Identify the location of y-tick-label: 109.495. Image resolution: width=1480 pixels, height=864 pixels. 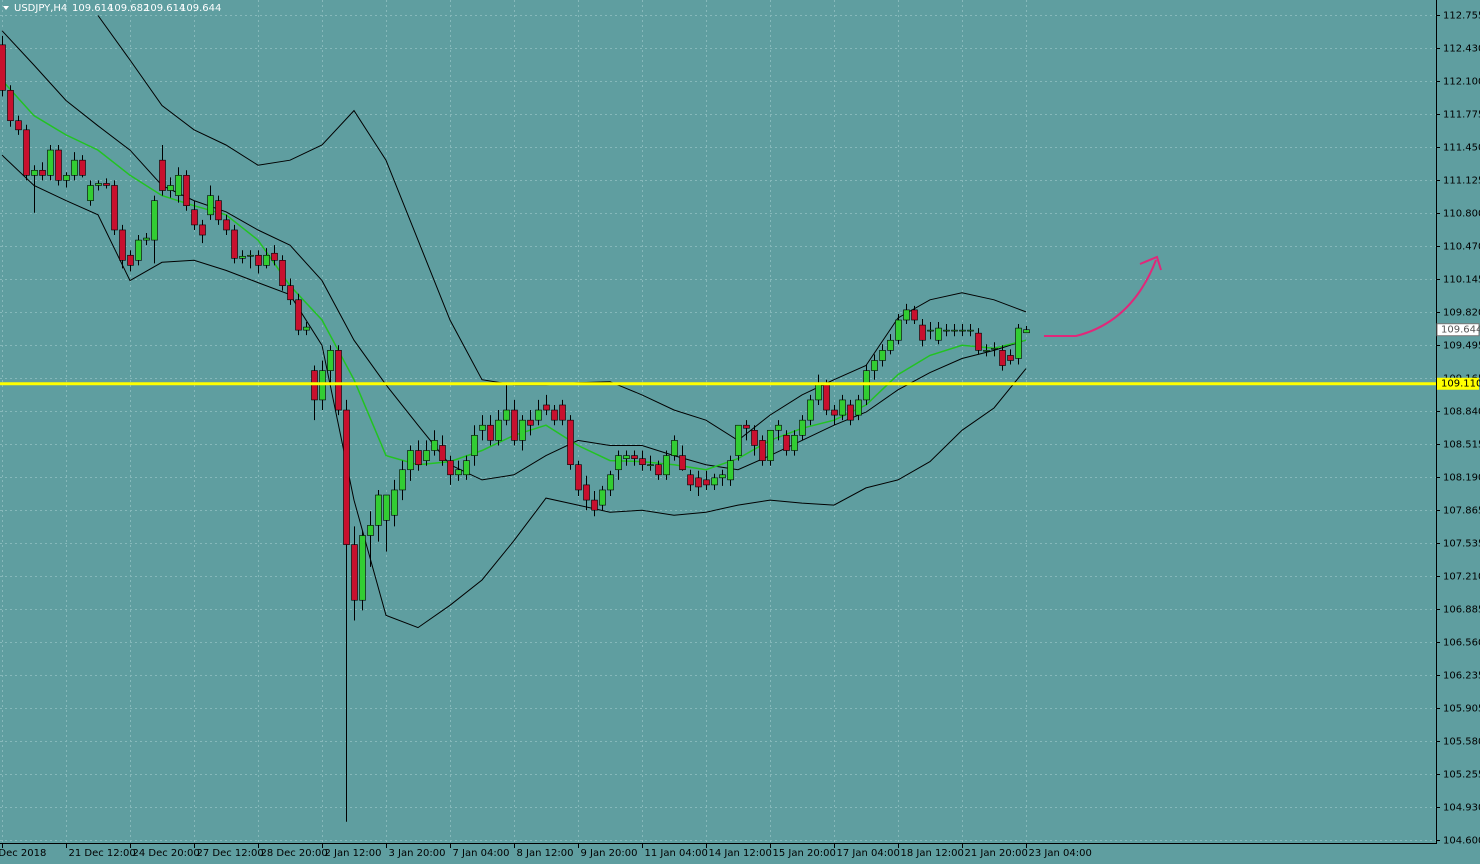
(1461, 346).